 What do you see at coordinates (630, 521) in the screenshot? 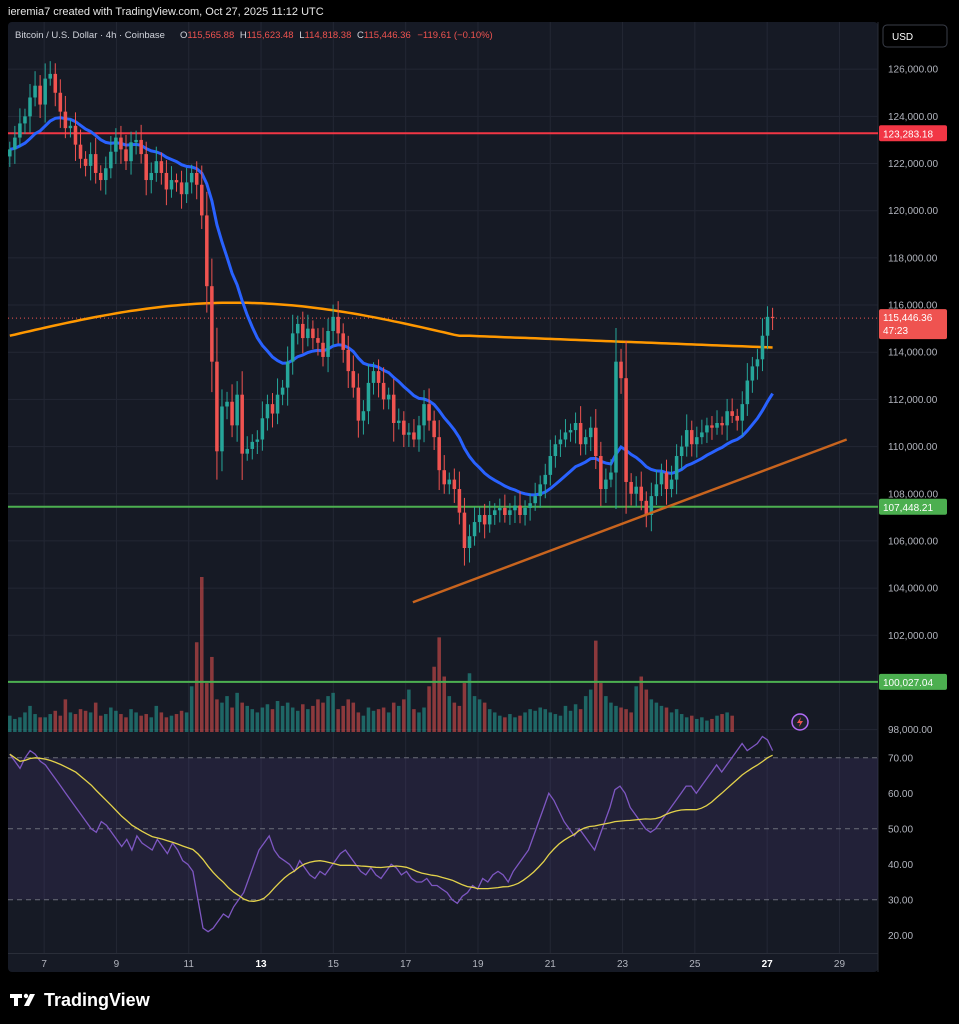
I see `ascending-trendline` at bounding box center [630, 521].